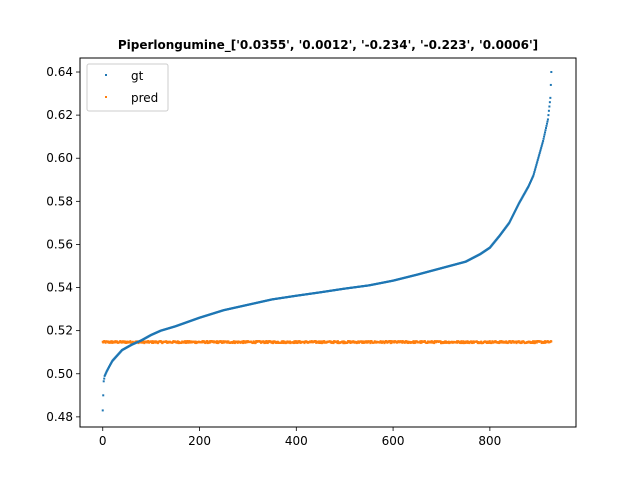 Image resolution: width=640 pixels, height=480 pixels. Describe the element at coordinates (59, 288) in the screenshot. I see `y-tick-label: 0.54` at that location.